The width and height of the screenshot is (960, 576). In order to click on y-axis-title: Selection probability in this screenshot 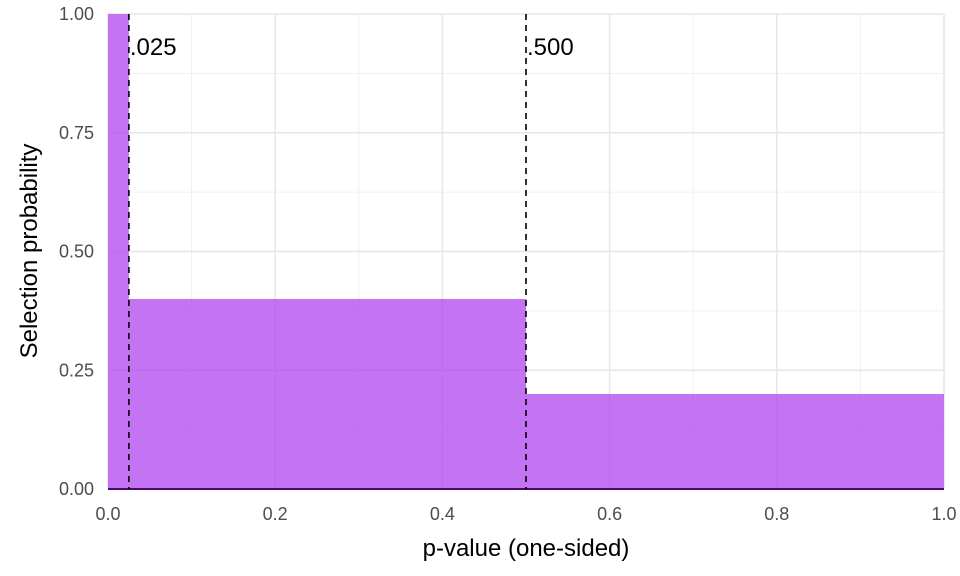, I will do `click(29, 251)`.